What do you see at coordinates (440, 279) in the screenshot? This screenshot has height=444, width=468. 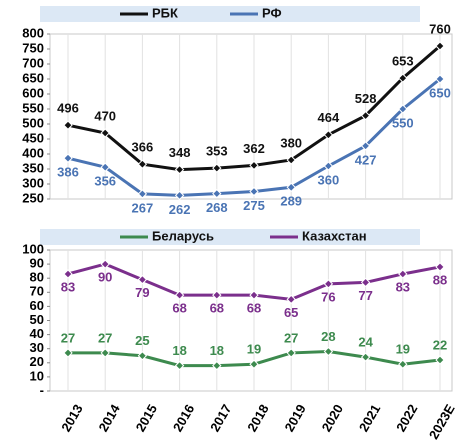 I see `data-label: 88` at bounding box center [440, 279].